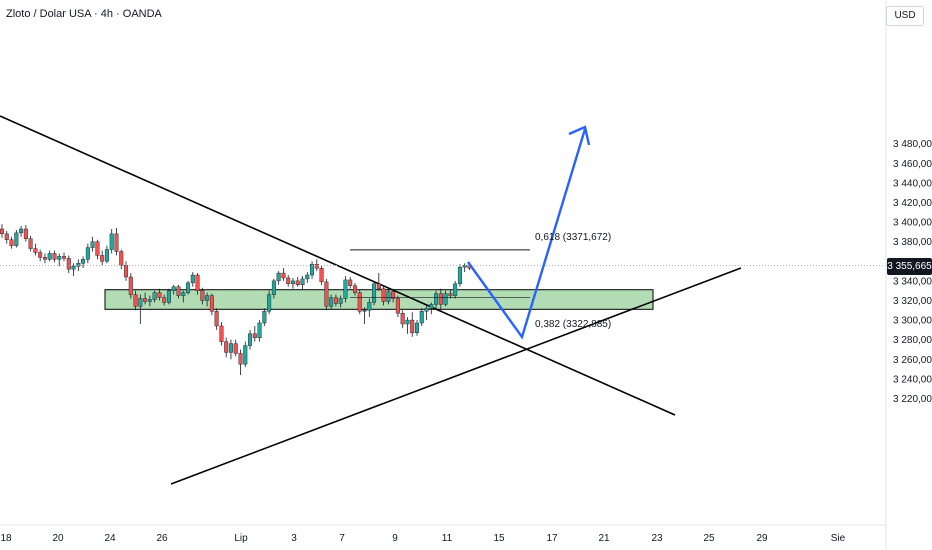 The image size is (932, 550). What do you see at coordinates (604, 538) in the screenshot?
I see `time-tick-label: 21` at bounding box center [604, 538].